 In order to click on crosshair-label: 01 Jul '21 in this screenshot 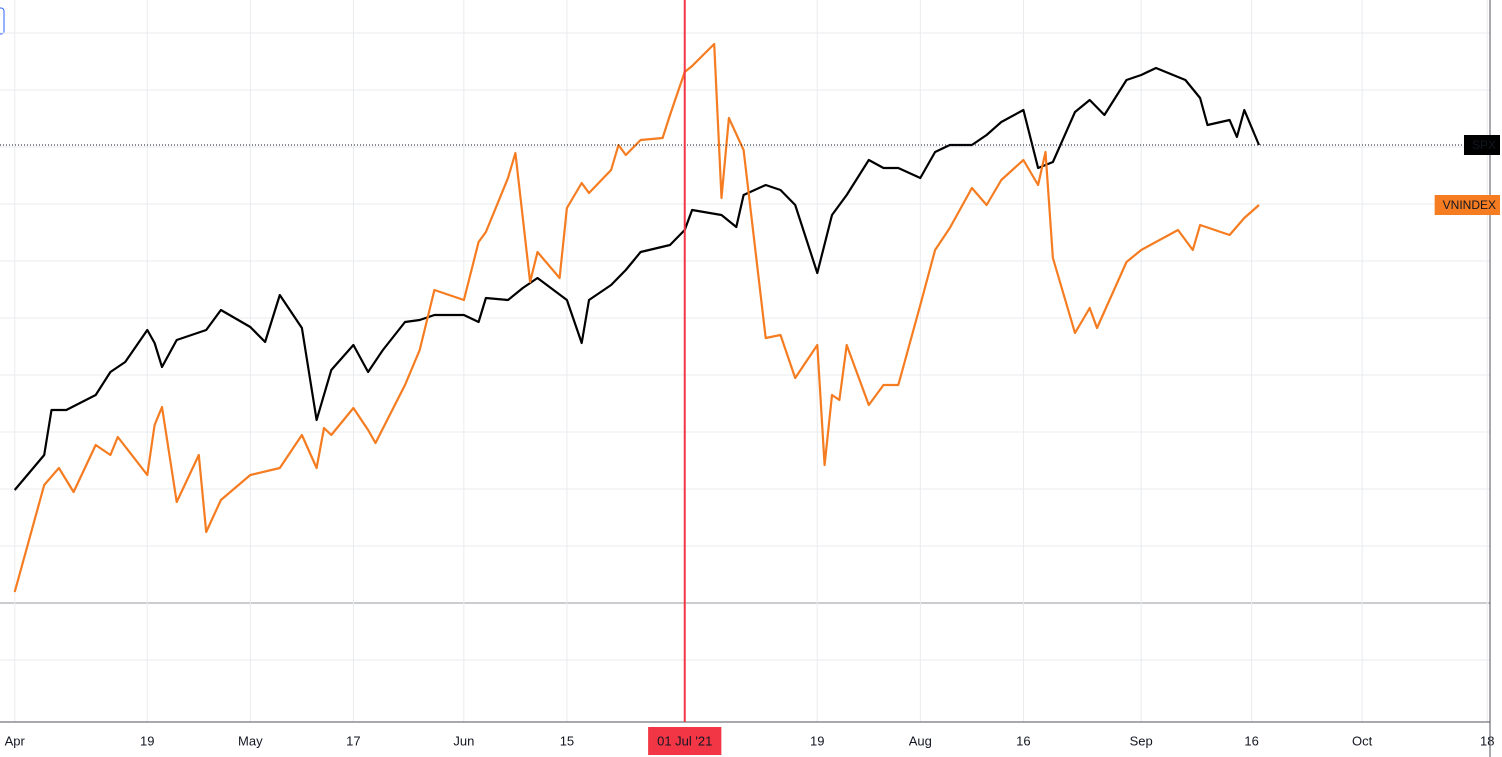, I will do `click(684, 740)`.